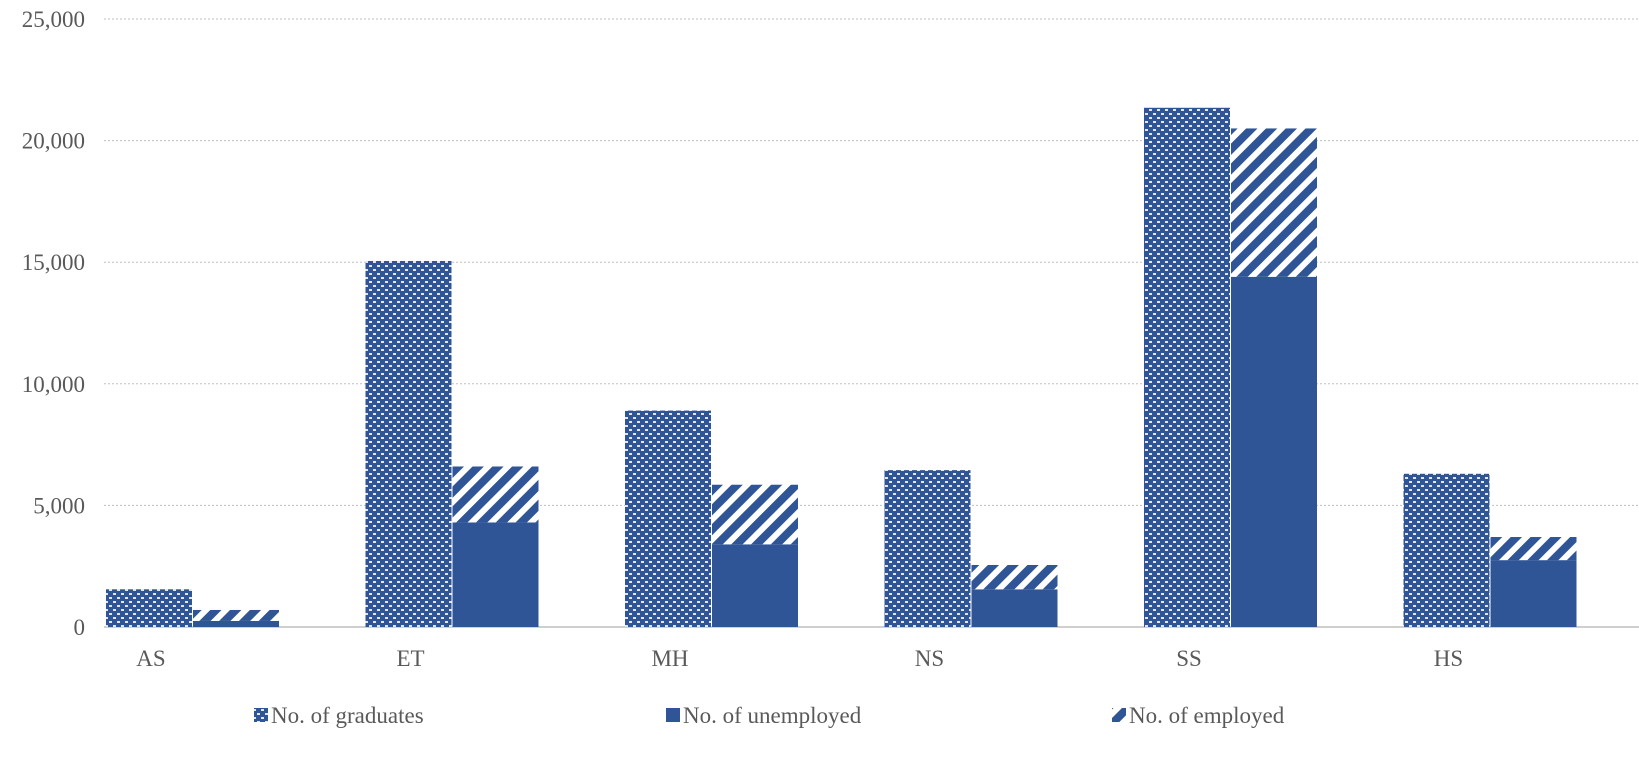  What do you see at coordinates (1274, 451) in the screenshot?
I see `bar-unemployed-ss` at bounding box center [1274, 451].